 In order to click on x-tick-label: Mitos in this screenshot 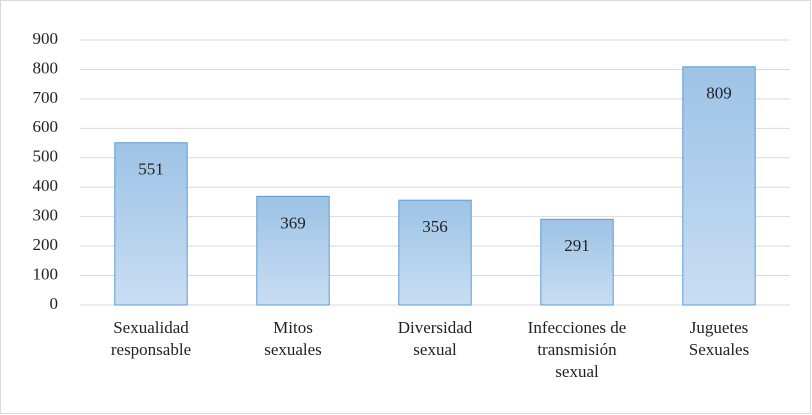, I will do `click(293, 327)`.